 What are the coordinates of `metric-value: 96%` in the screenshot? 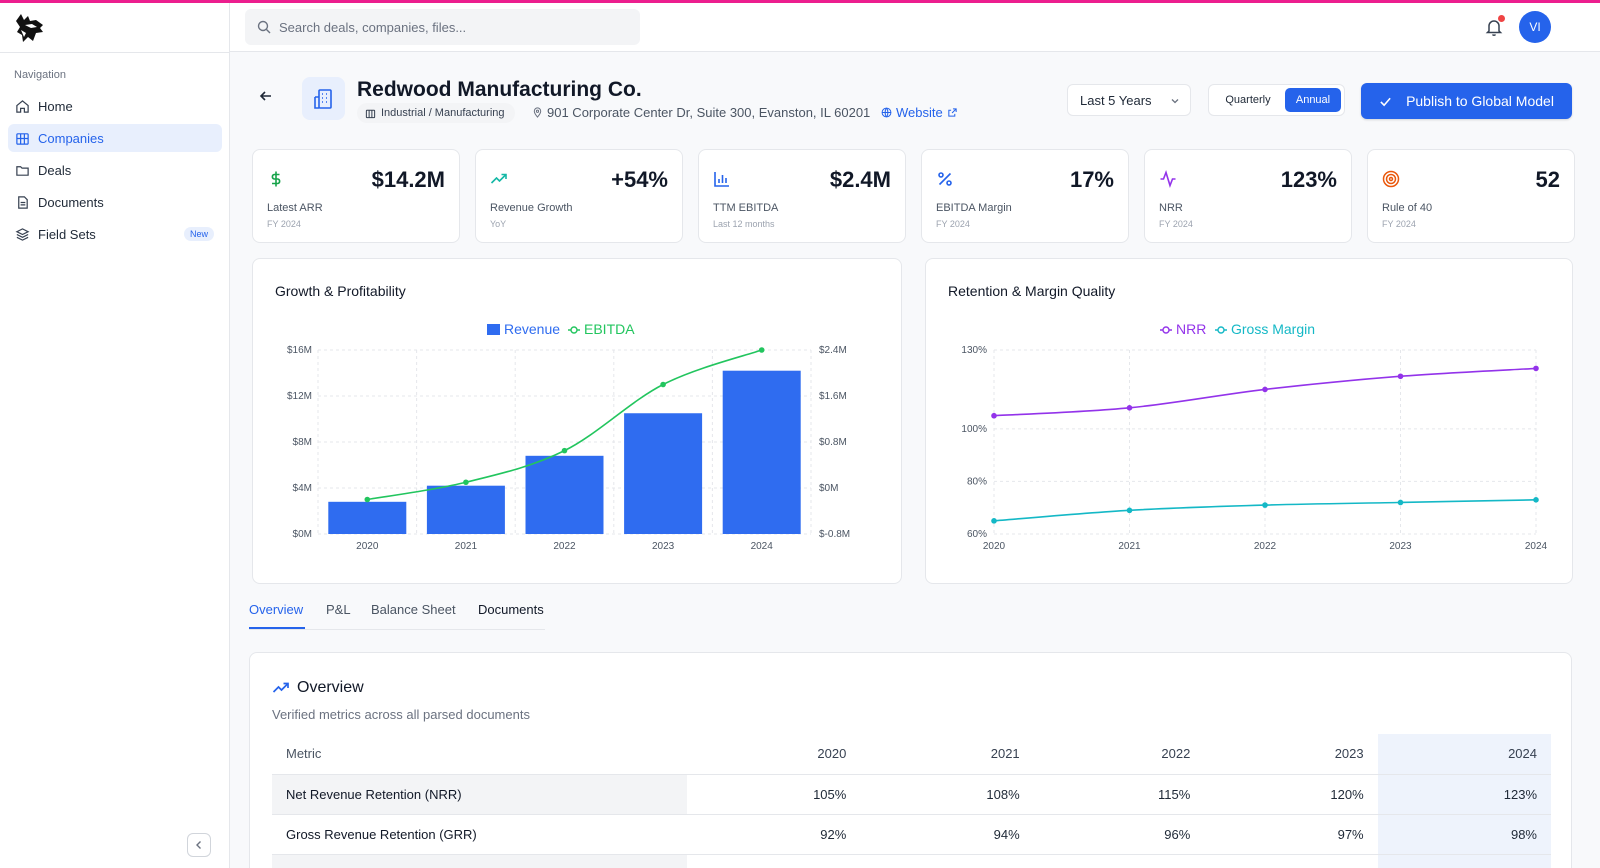 It's located at (1119, 834).